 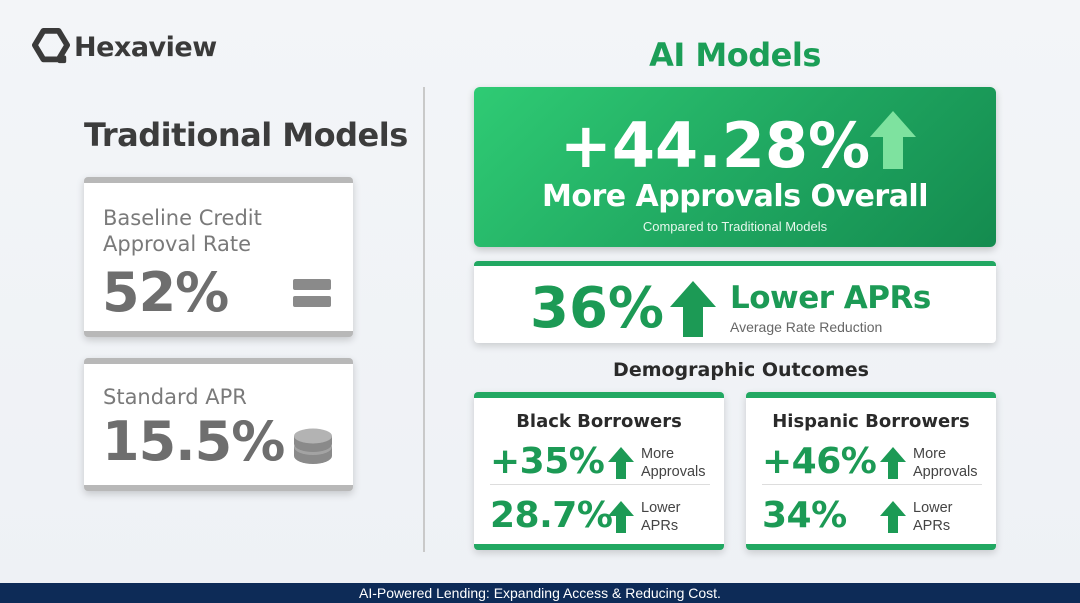 What do you see at coordinates (735, 55) in the screenshot?
I see `ai-models-title: AI Models` at bounding box center [735, 55].